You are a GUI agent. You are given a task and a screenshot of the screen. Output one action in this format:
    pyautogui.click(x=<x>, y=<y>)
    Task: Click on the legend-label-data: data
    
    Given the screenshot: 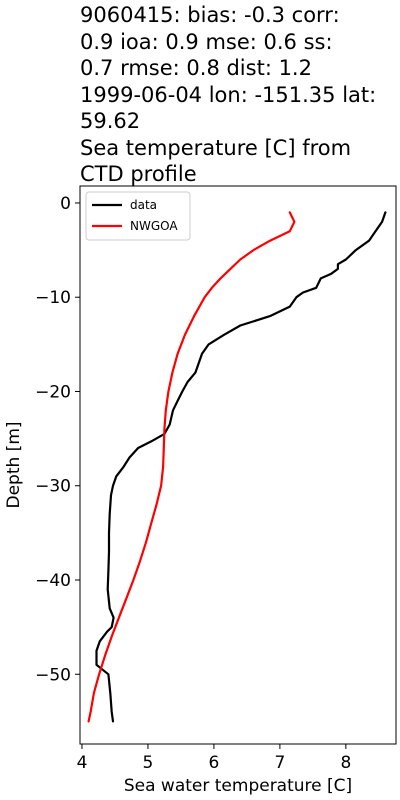 What is the action you would take?
    pyautogui.click(x=143, y=205)
    